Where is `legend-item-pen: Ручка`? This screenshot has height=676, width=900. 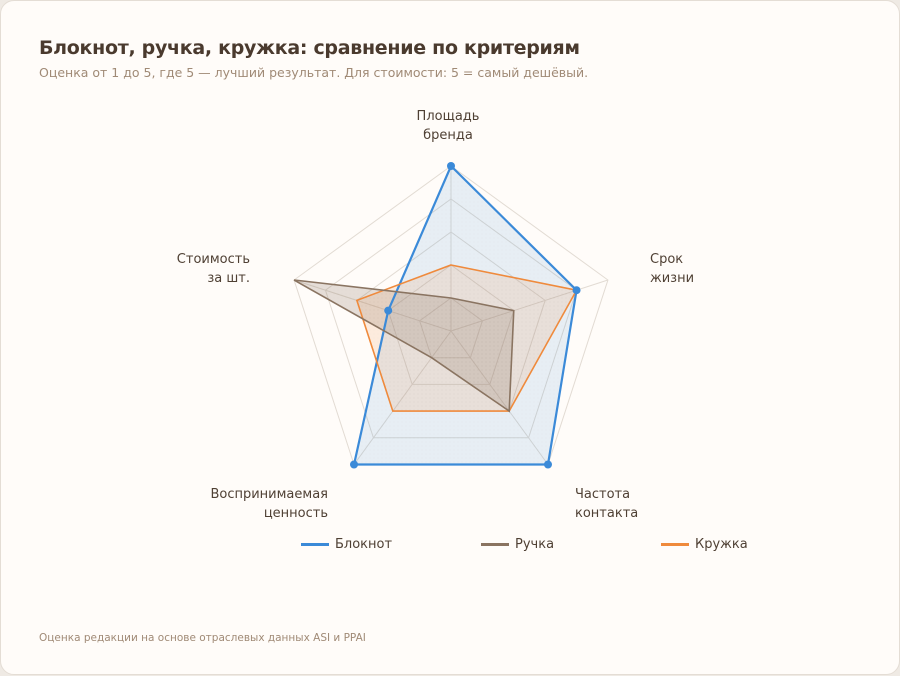
legend-item-pen: Ручка is located at coordinates (571, 544).